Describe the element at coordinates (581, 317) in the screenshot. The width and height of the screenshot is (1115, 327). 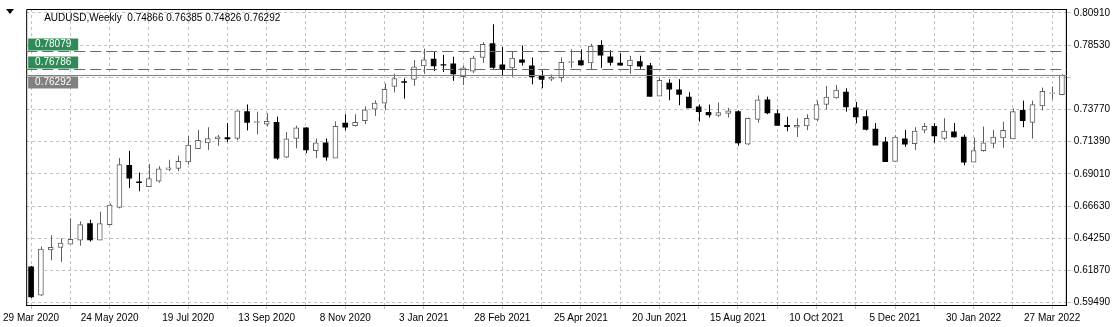
I see `x-tick-label: 25 Apr 2021` at that location.